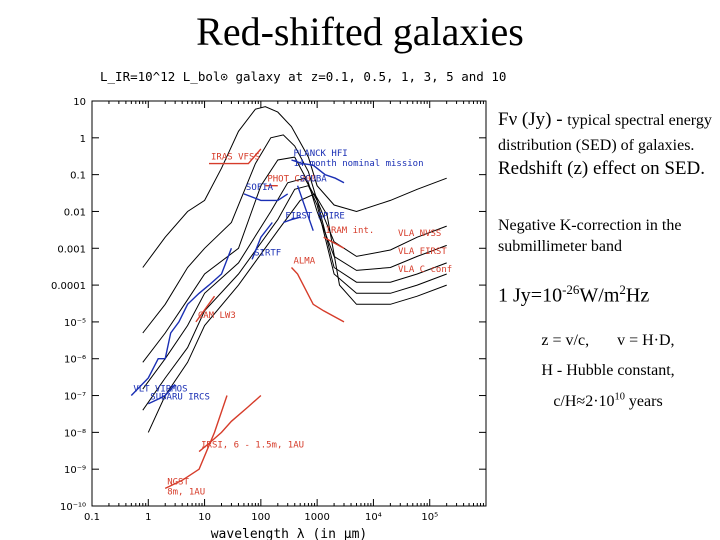 Image resolution: width=720 pixels, height=540 pixels. What do you see at coordinates (75, 212) in the screenshot?
I see `y-tick-label: 0.01` at bounding box center [75, 212].